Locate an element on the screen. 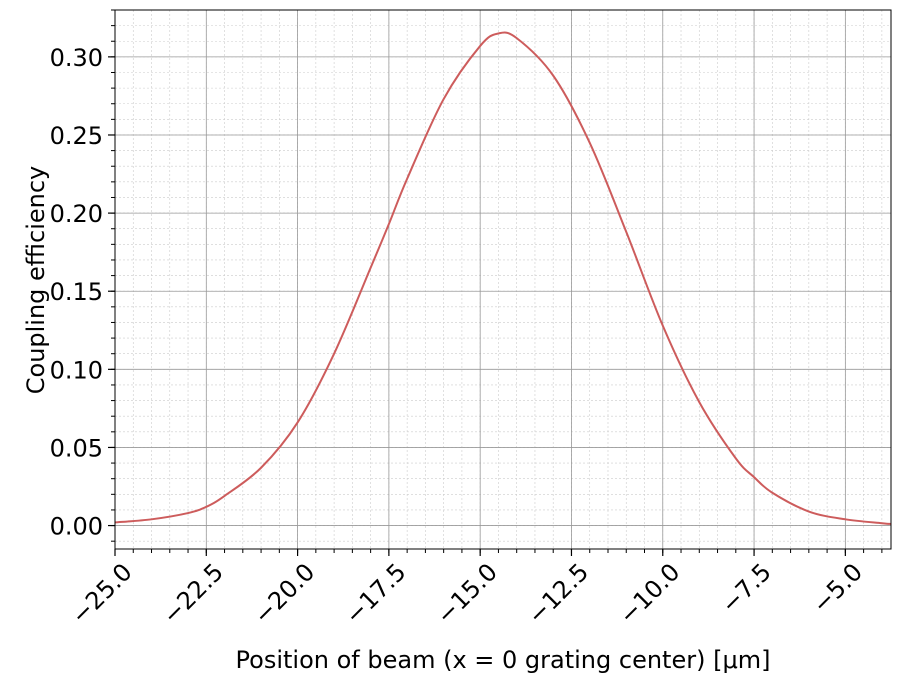 The image size is (900, 686). x-tick-label: −12.5 is located at coordinates (558, 594).